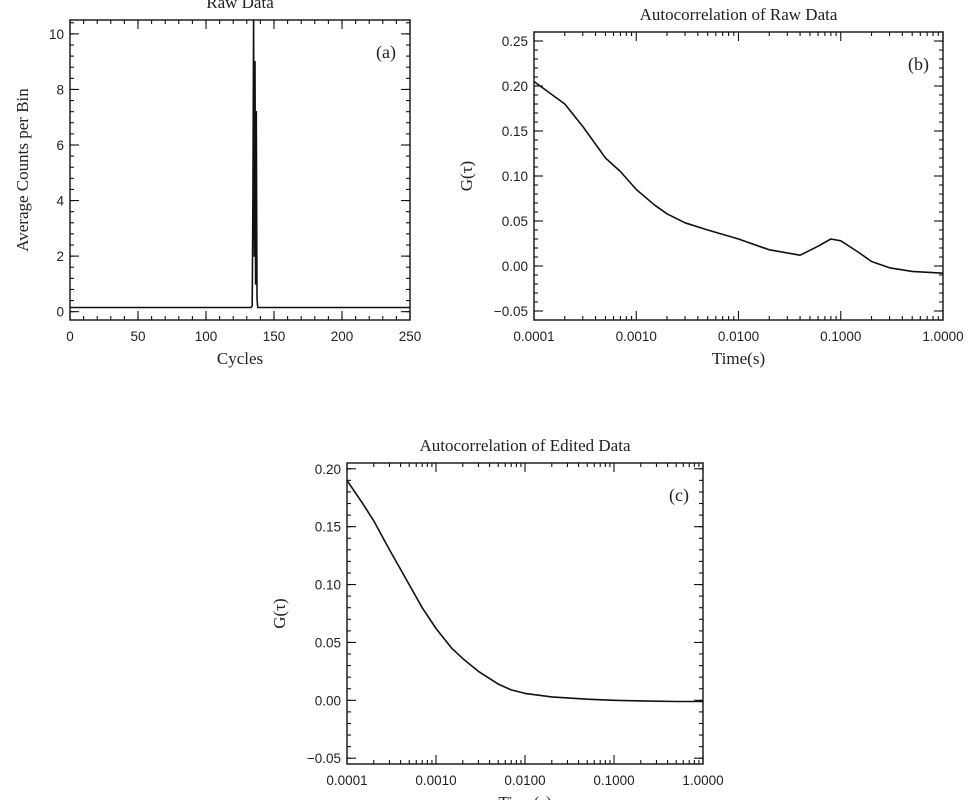 The image size is (974, 800). Describe the element at coordinates (60, 256) in the screenshot. I see `y-tick-label: 2` at that location.